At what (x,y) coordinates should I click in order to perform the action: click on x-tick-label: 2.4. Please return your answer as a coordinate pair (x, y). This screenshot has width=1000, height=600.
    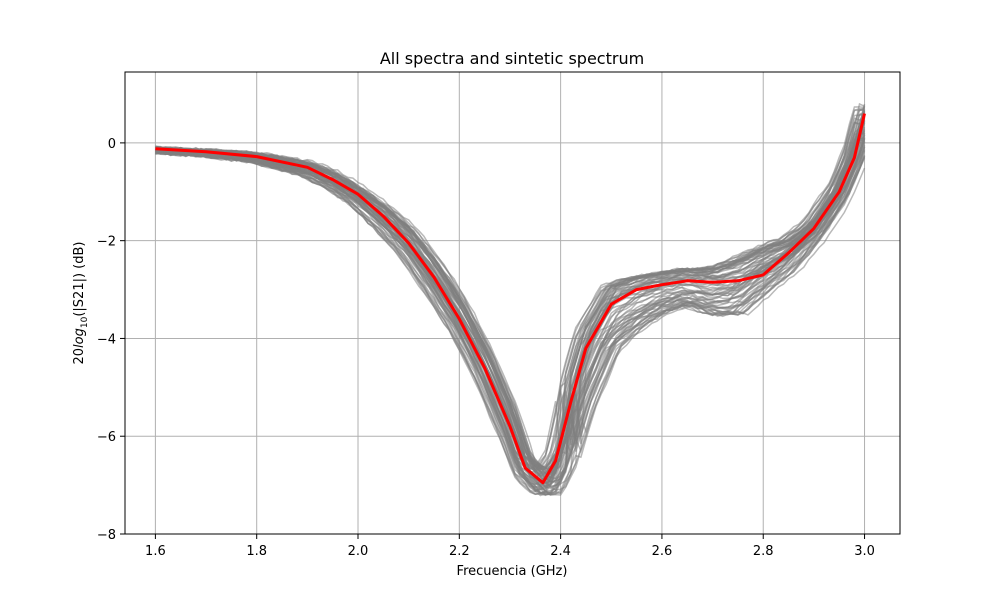
    Looking at the image, I should click on (560, 551).